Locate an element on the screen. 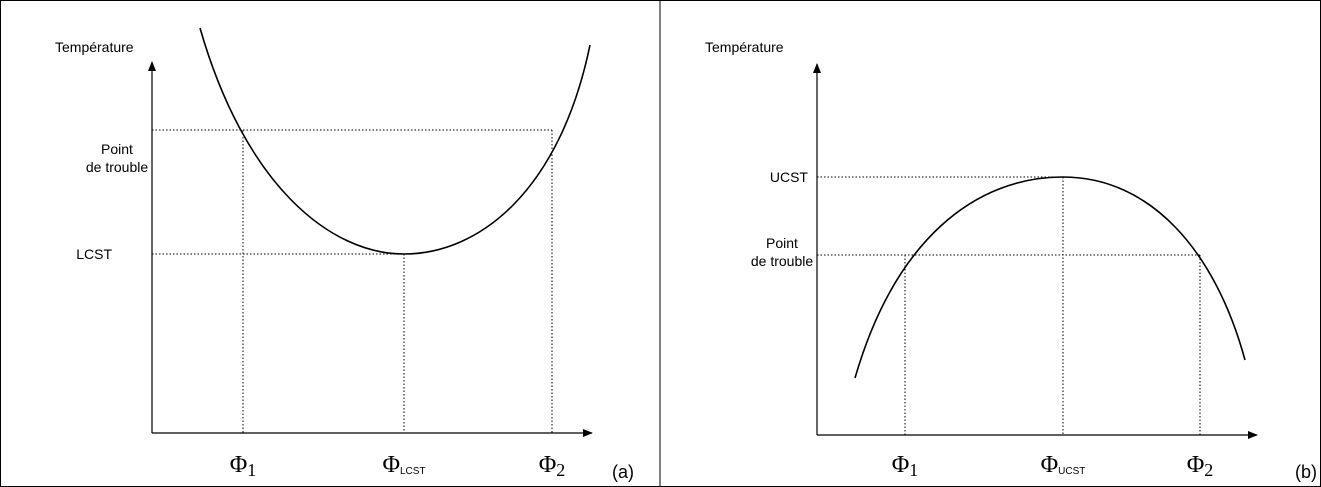  level-label: LCST is located at coordinates (94, 254).